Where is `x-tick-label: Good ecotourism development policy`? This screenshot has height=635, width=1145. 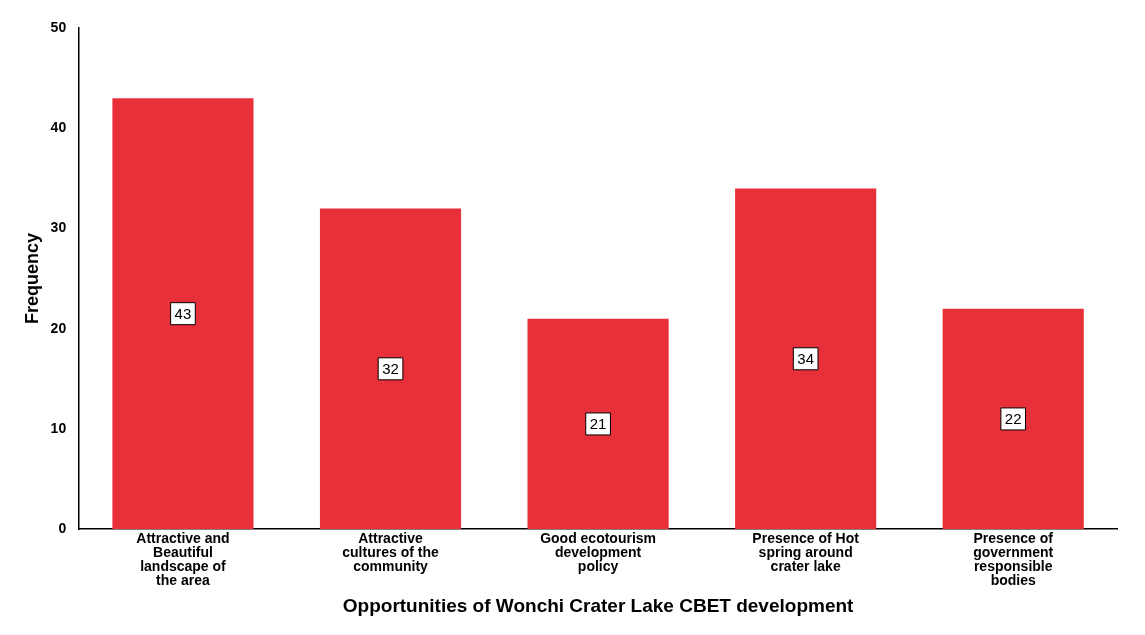 x-tick-label: Good ecotourism development policy is located at coordinates (598, 552).